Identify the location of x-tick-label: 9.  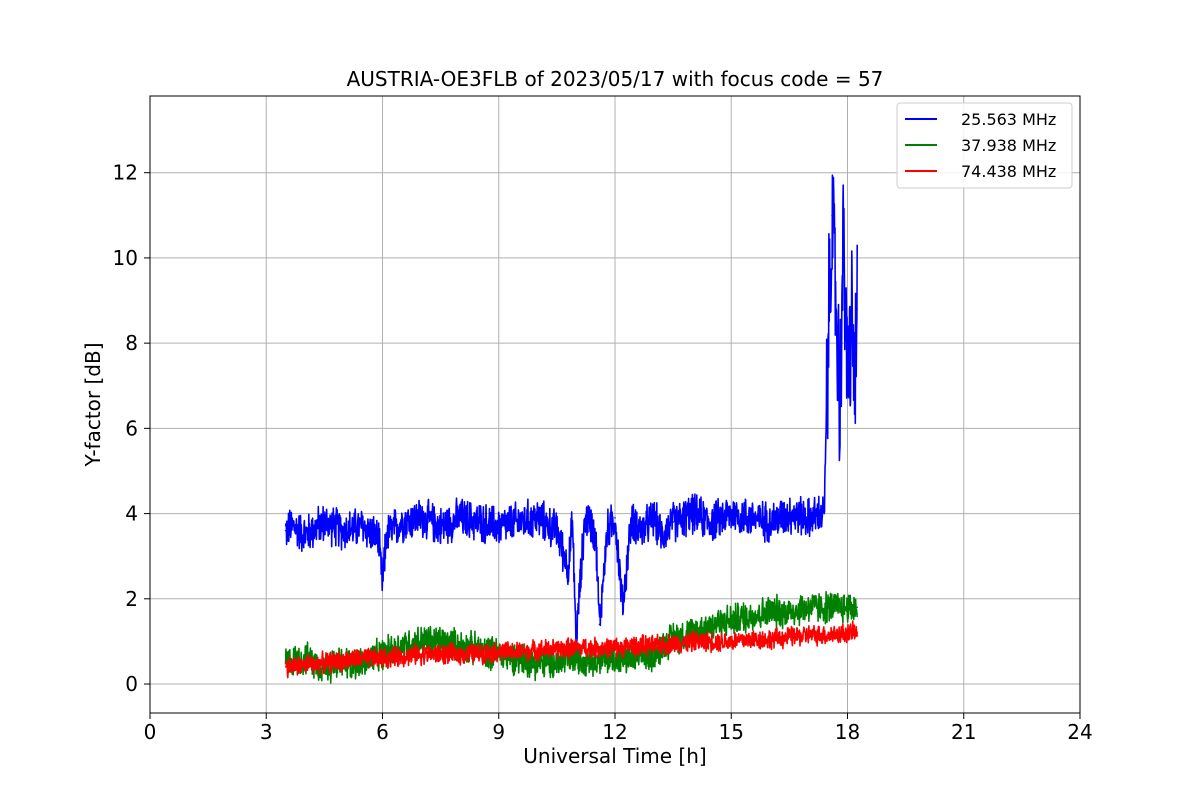
(498, 732).